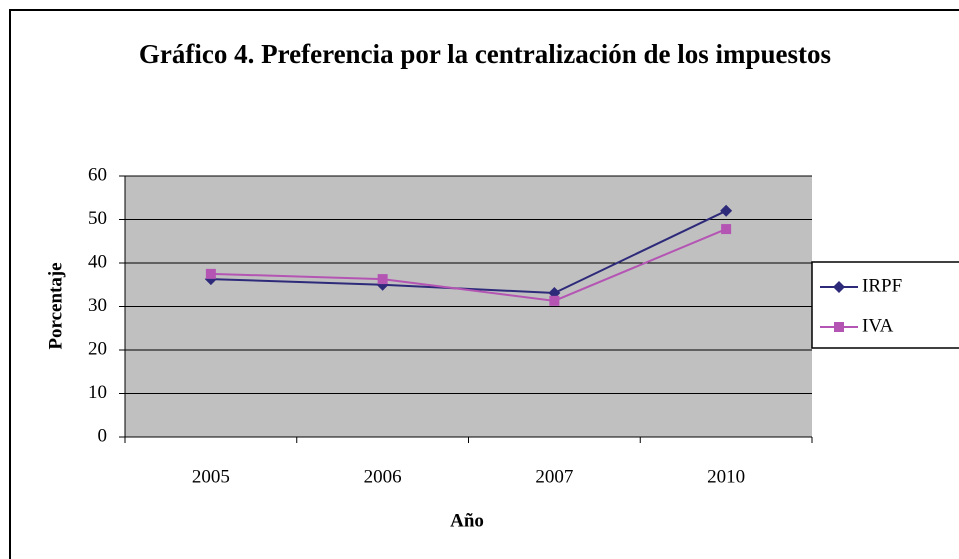  Describe the element at coordinates (467, 520) in the screenshot. I see `x-axis-label: Año` at that location.